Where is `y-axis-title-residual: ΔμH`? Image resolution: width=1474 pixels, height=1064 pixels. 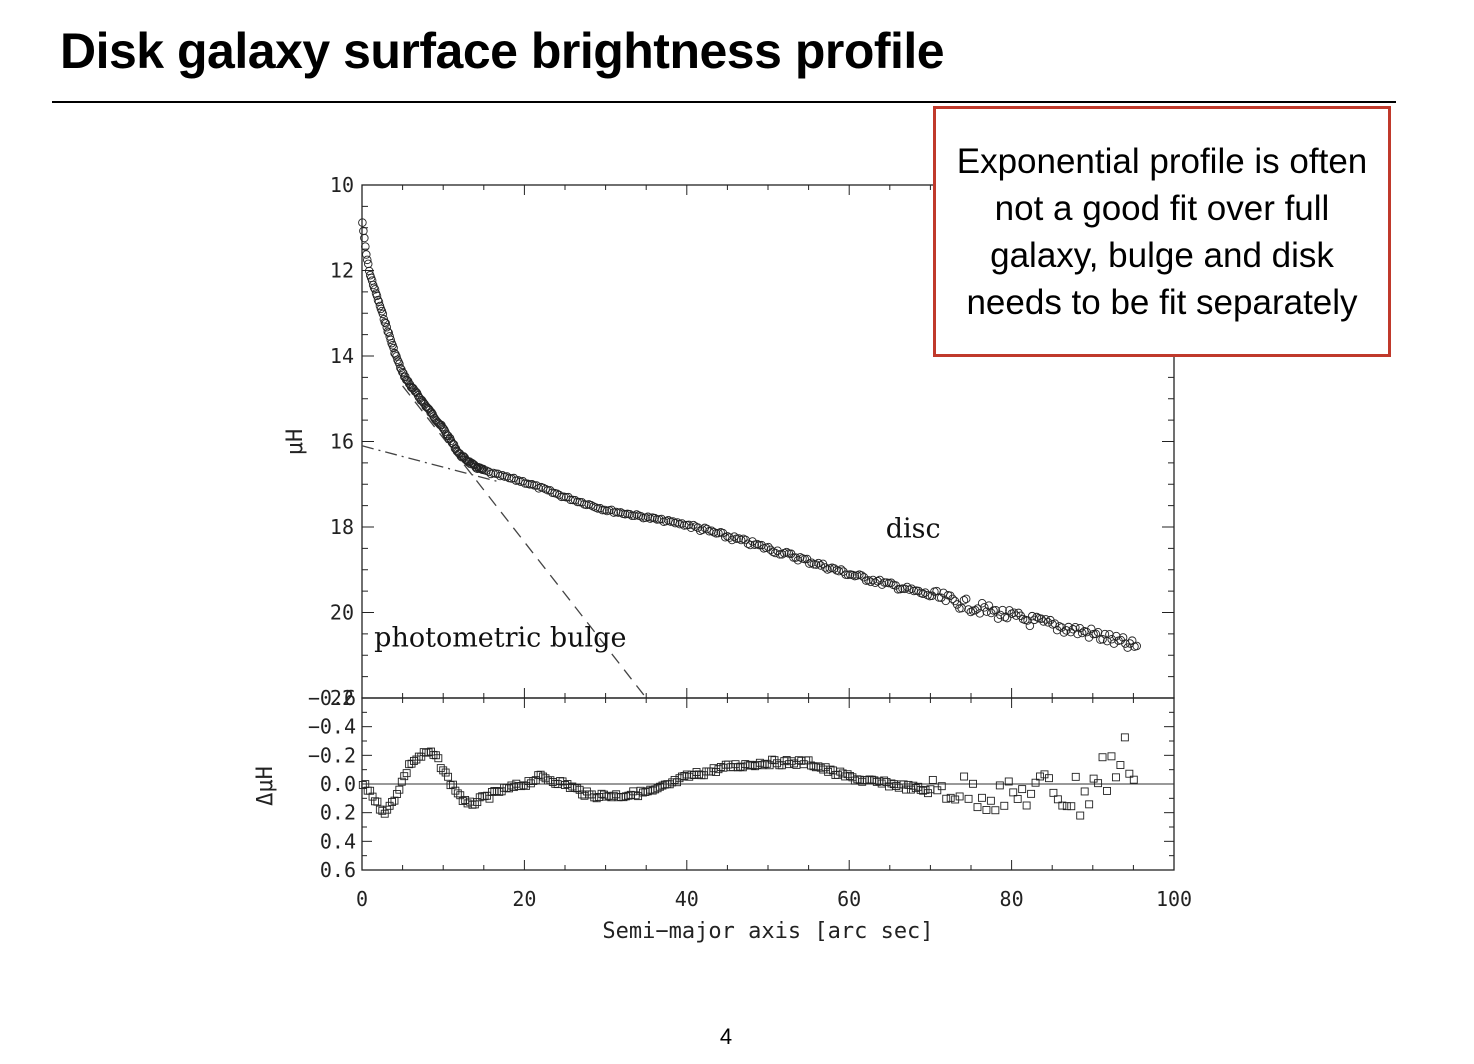 y-axis-title-residual: ΔμH is located at coordinates (265, 786).